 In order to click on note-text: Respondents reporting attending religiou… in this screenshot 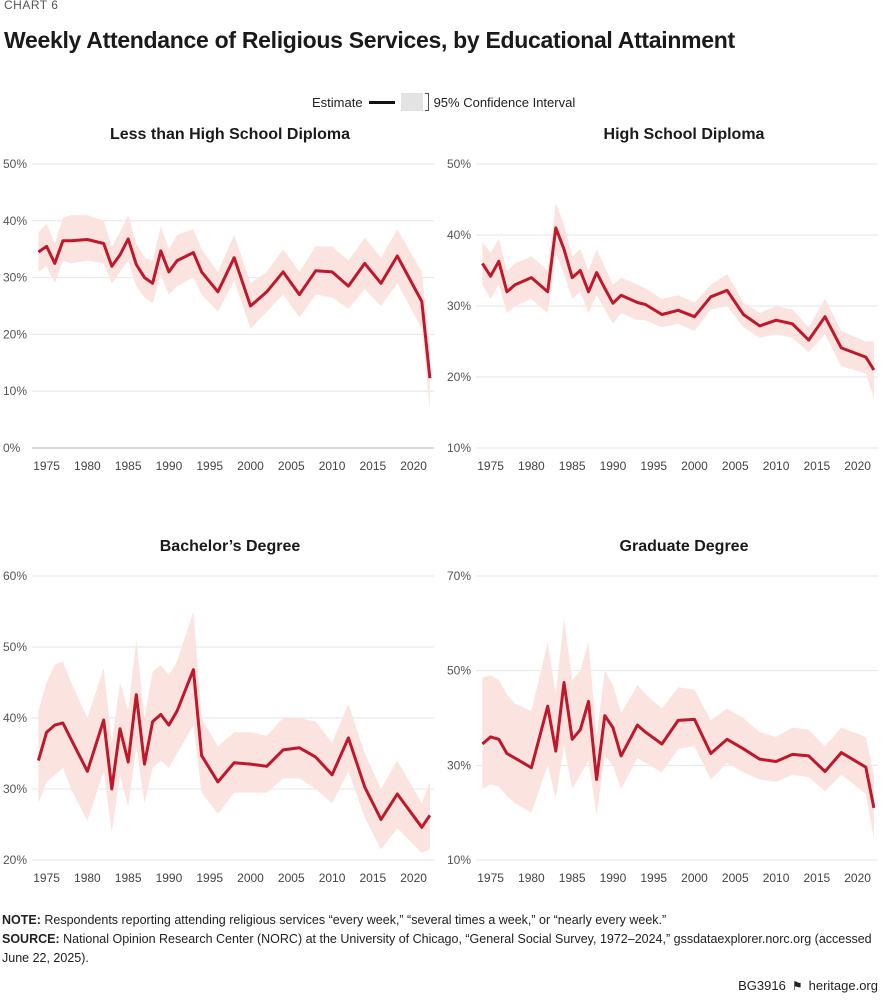, I will do `click(355, 920)`.